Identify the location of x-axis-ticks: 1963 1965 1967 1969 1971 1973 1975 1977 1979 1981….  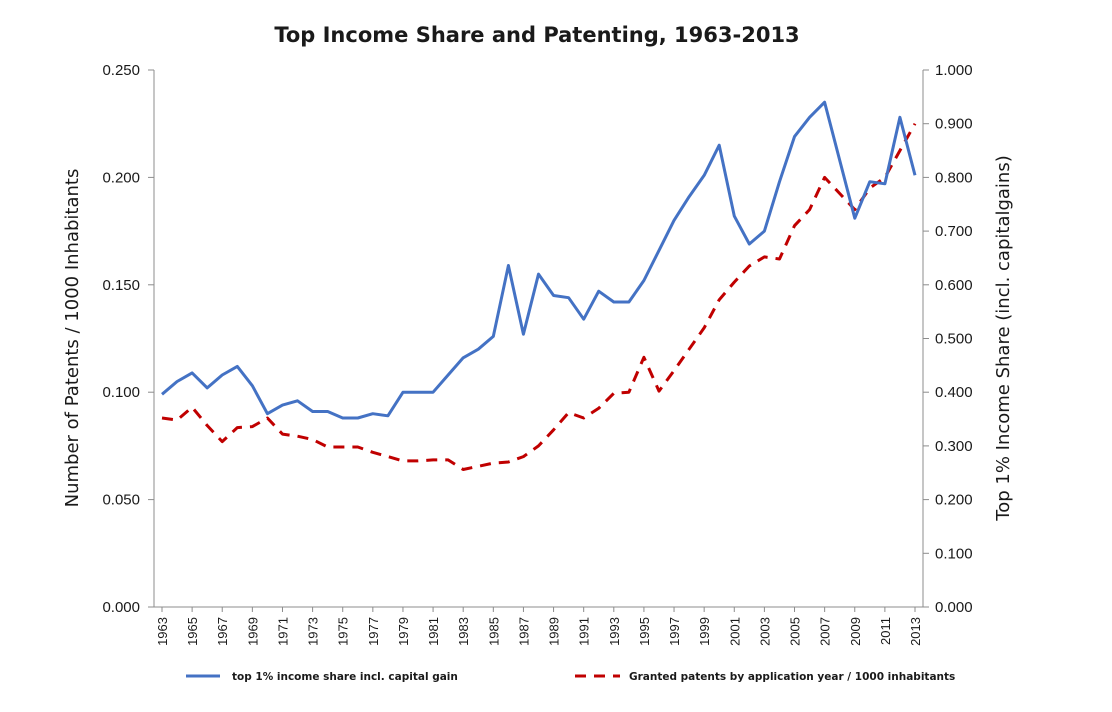
(539, 626).